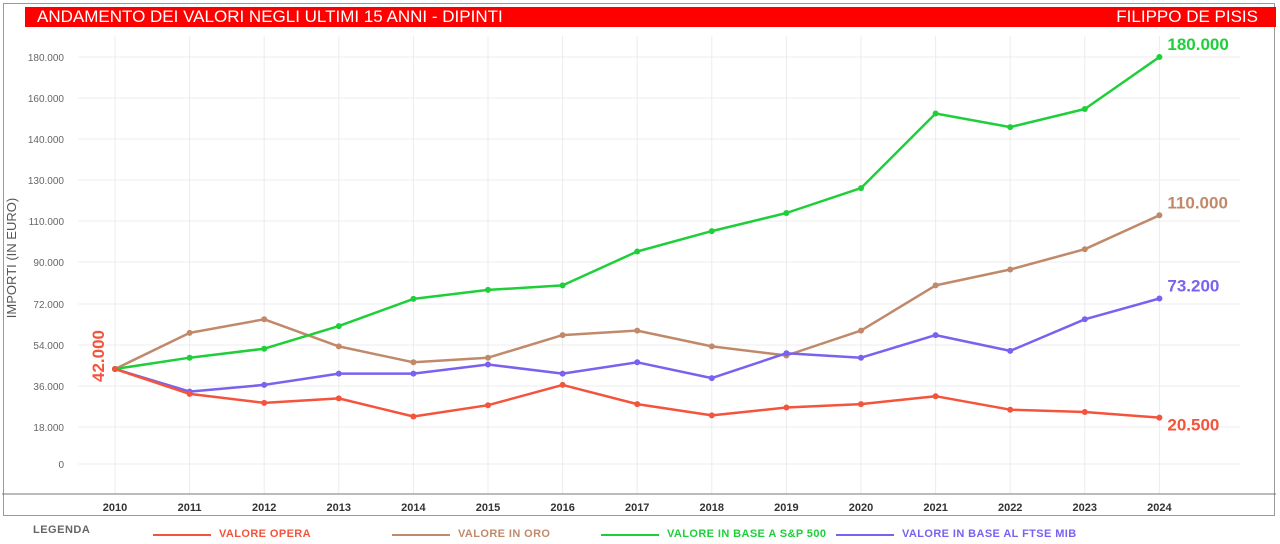 This screenshot has height=544, width=1280. I want to click on x-tick-label: 2010, so click(115, 508).